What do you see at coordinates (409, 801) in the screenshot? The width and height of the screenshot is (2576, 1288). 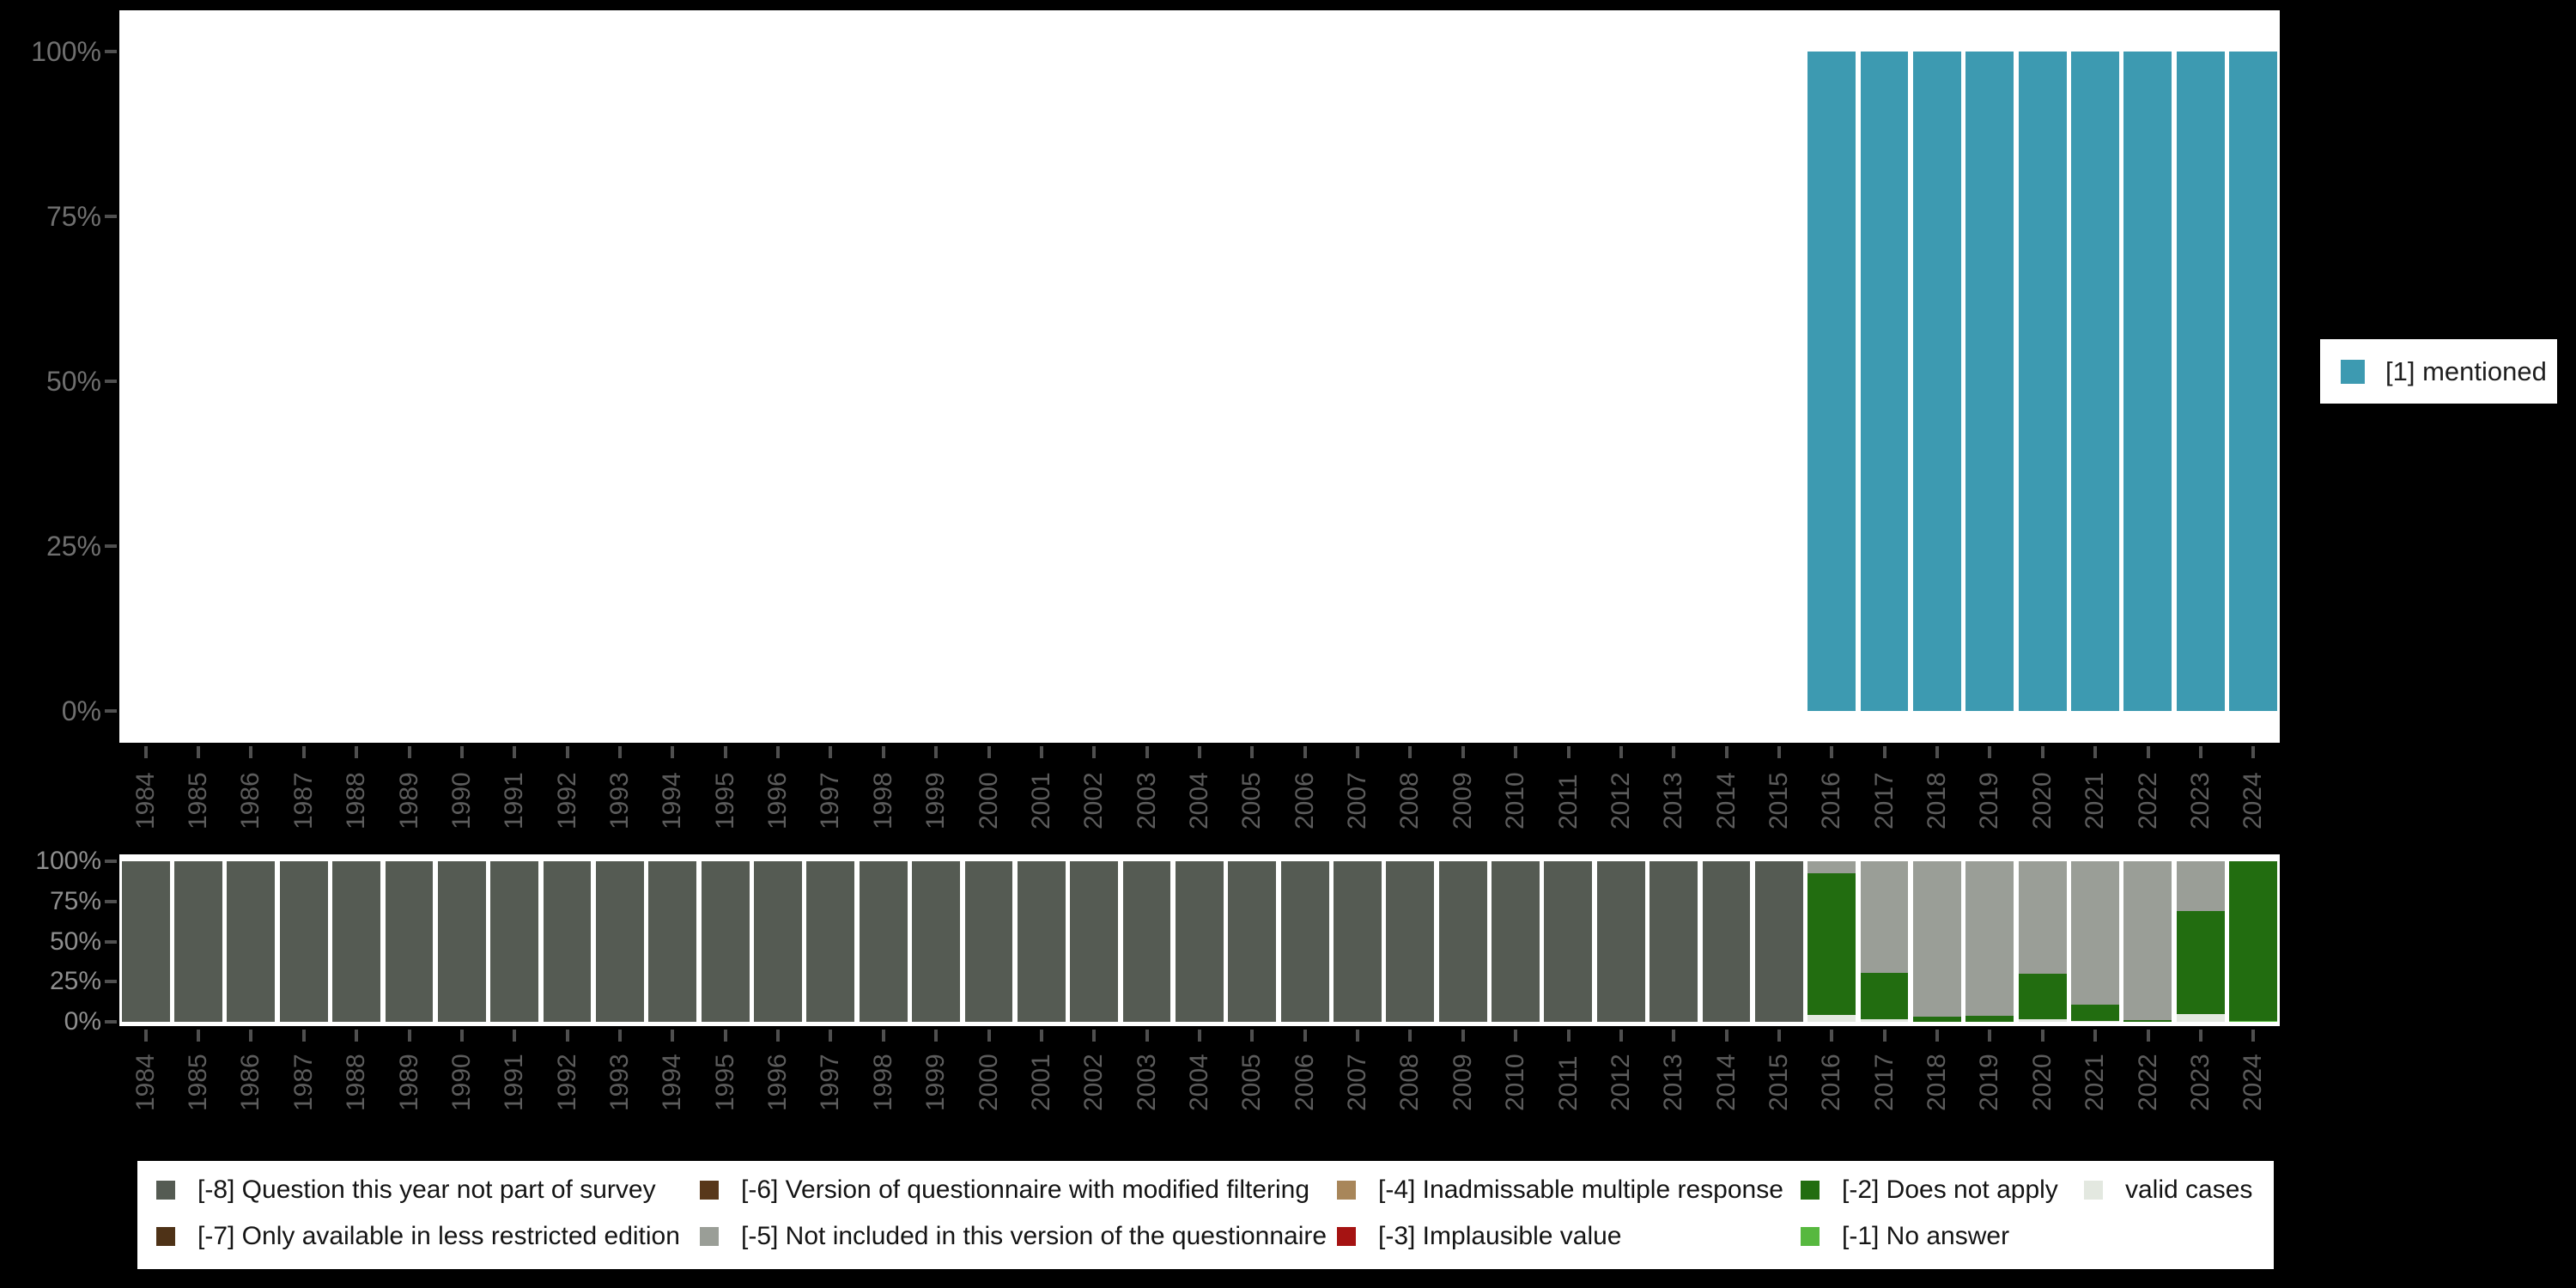 I see `x-axis-year-label: 1989` at bounding box center [409, 801].